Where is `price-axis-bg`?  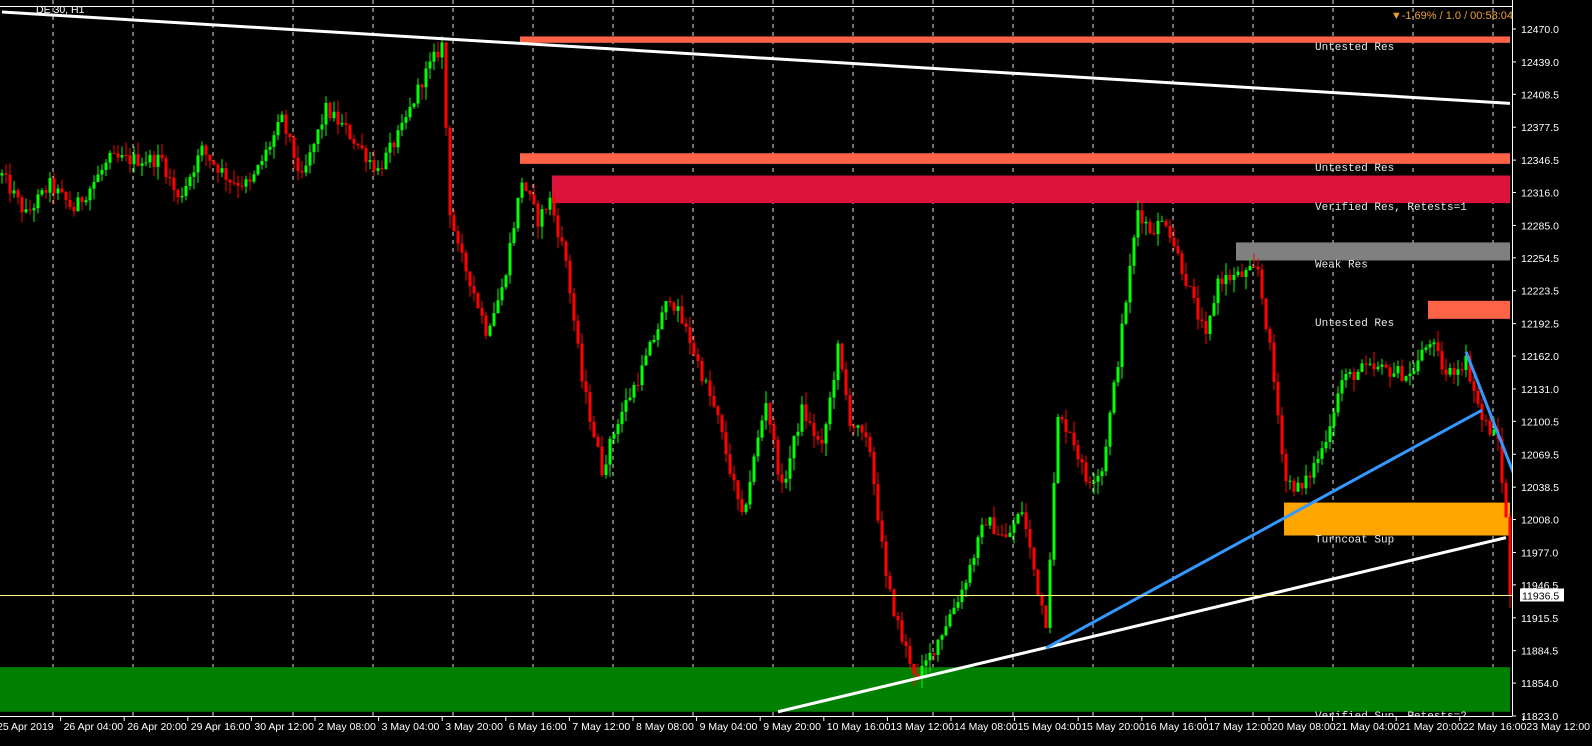 price-axis-bg is located at coordinates (1552, 373).